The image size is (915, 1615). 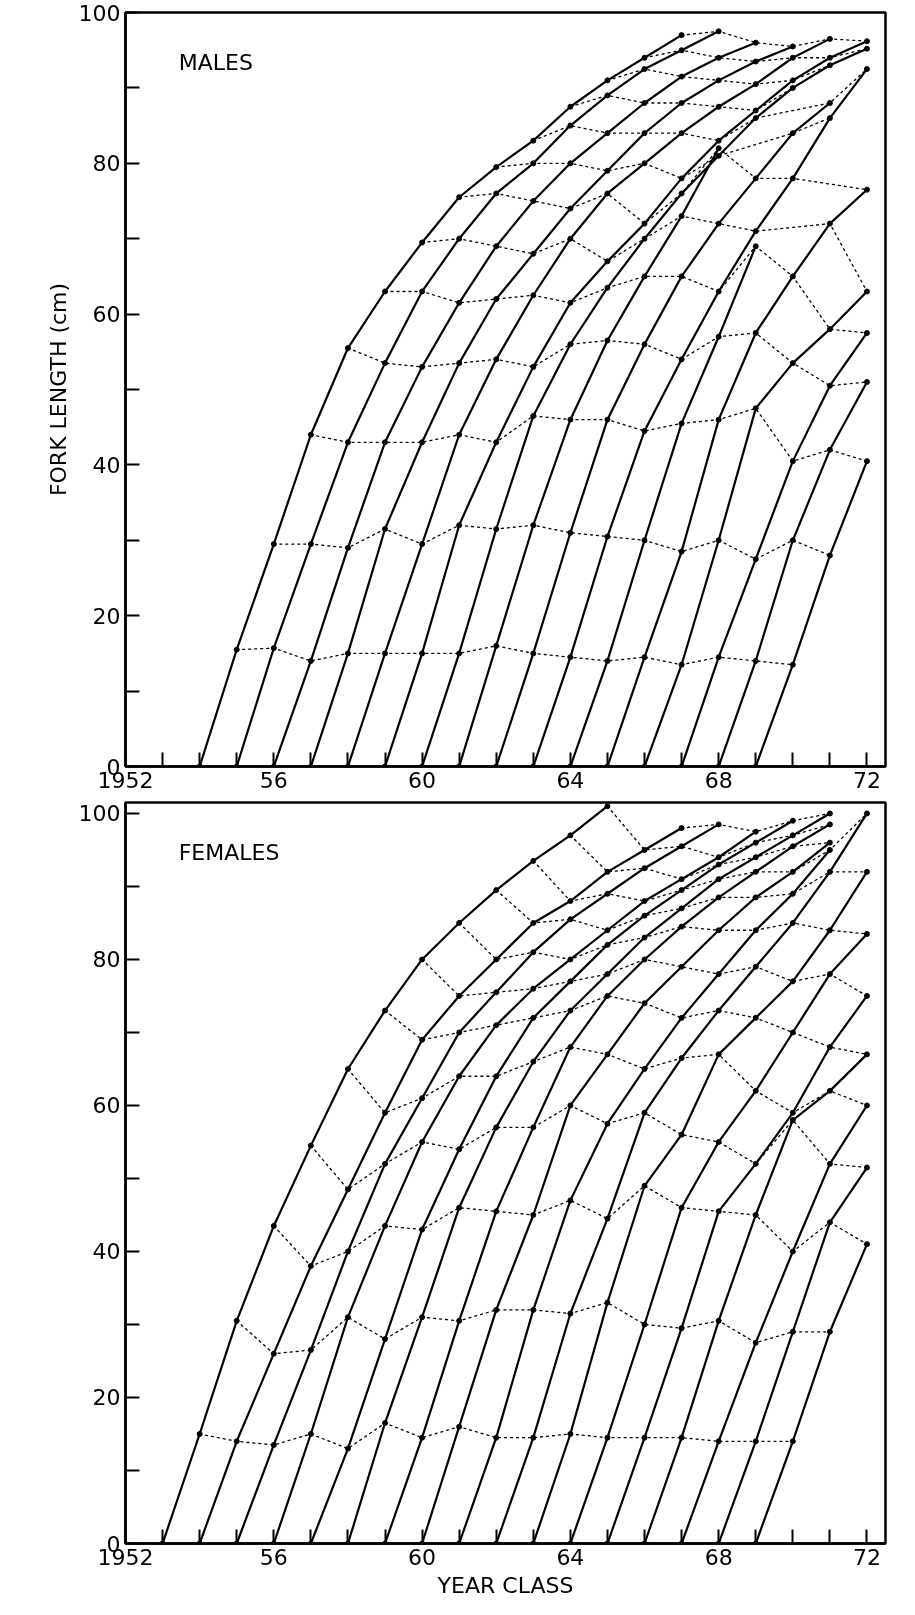 What do you see at coordinates (718, 1557) in the screenshot?
I see `x-tick-label: 68` at bounding box center [718, 1557].